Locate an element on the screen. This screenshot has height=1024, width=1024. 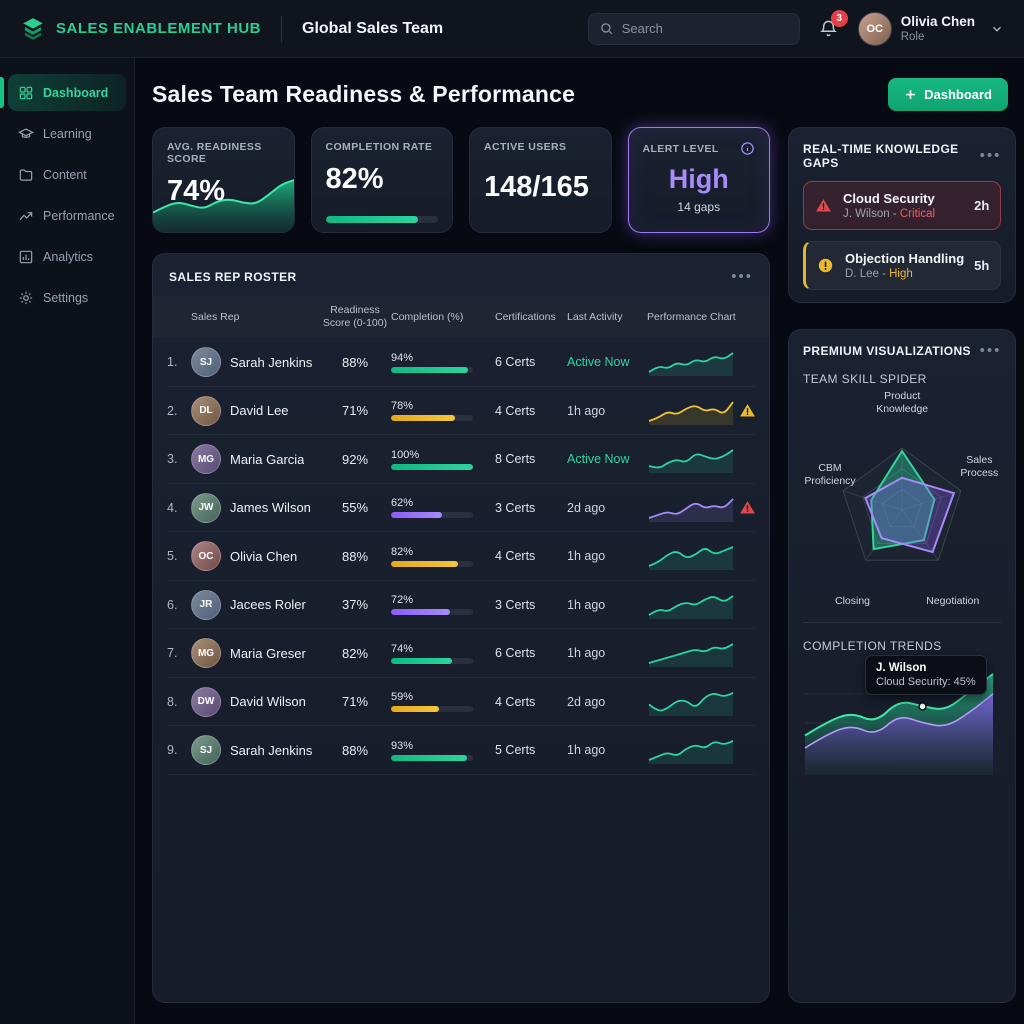
search-input is located at coordinates (705, 28).